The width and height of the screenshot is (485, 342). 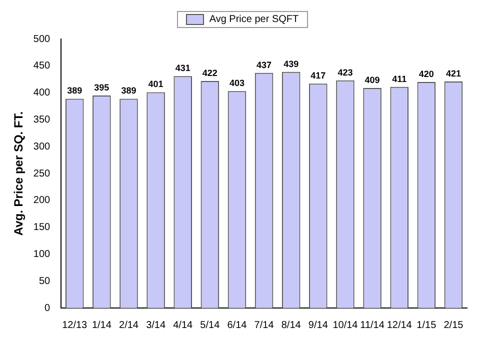 I want to click on x-tick-label: 11/14, so click(x=372, y=325).